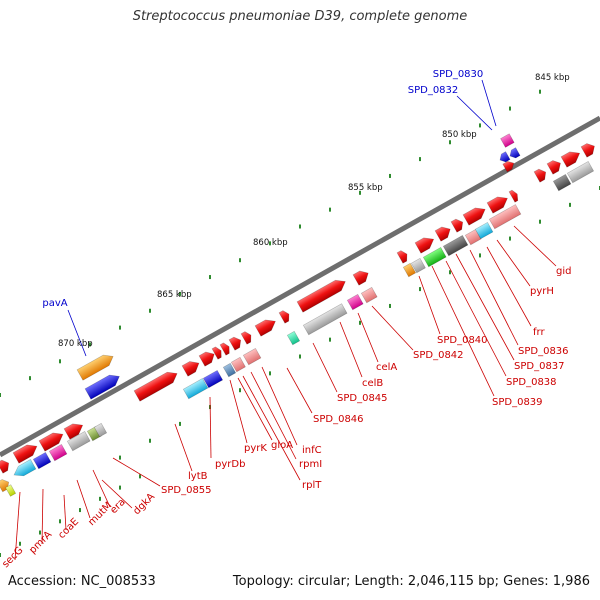  What do you see at coordinates (198, 476) in the screenshot?
I see `gene-label-lytb: lytB` at bounding box center [198, 476].